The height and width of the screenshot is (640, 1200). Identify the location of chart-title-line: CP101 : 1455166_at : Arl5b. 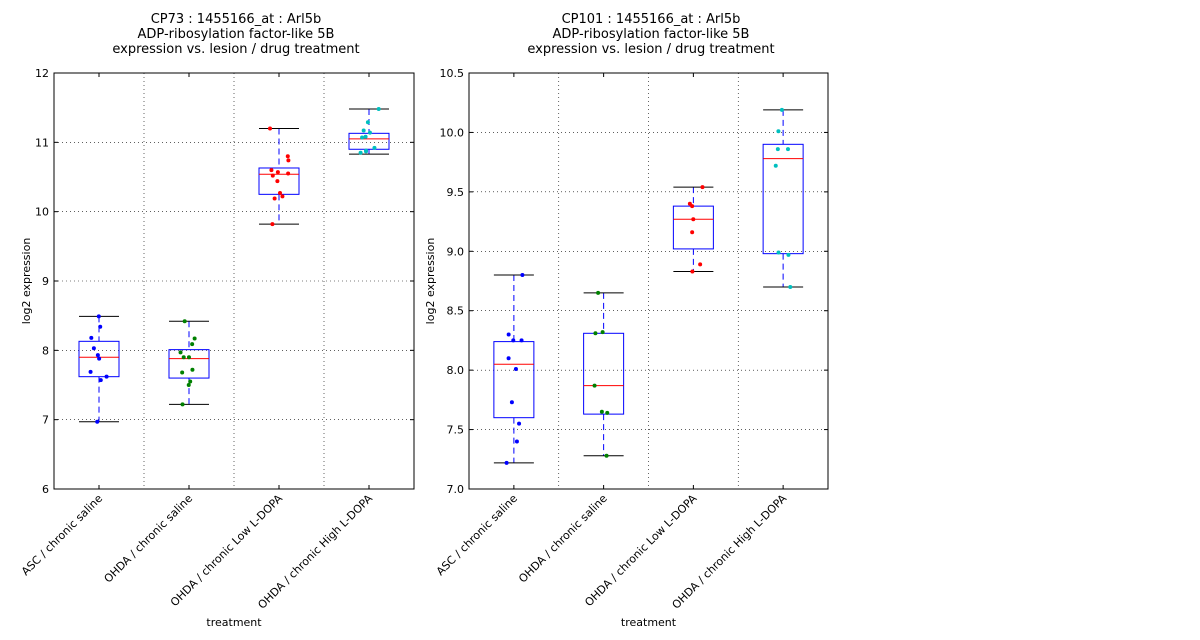
(651, 19).